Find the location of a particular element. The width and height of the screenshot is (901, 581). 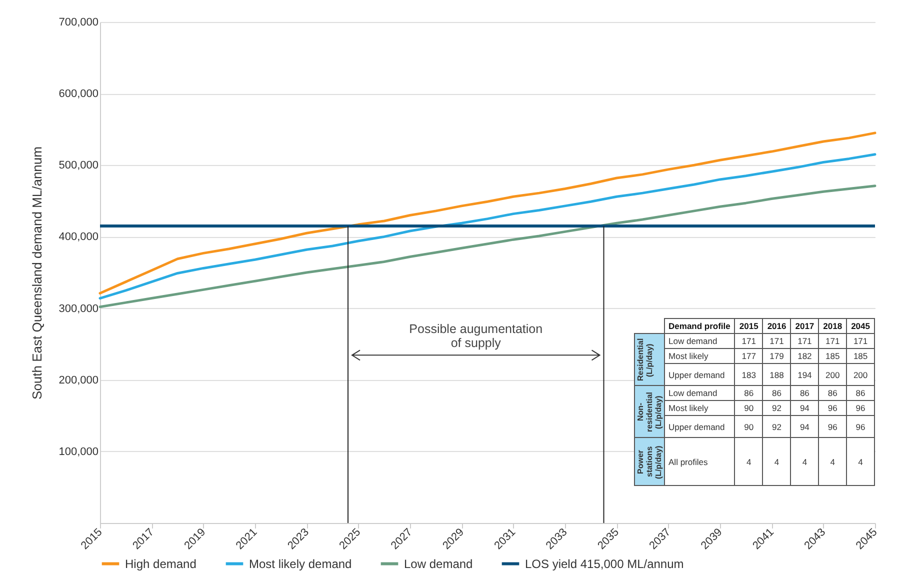

data-label: 182 is located at coordinates (804, 356).